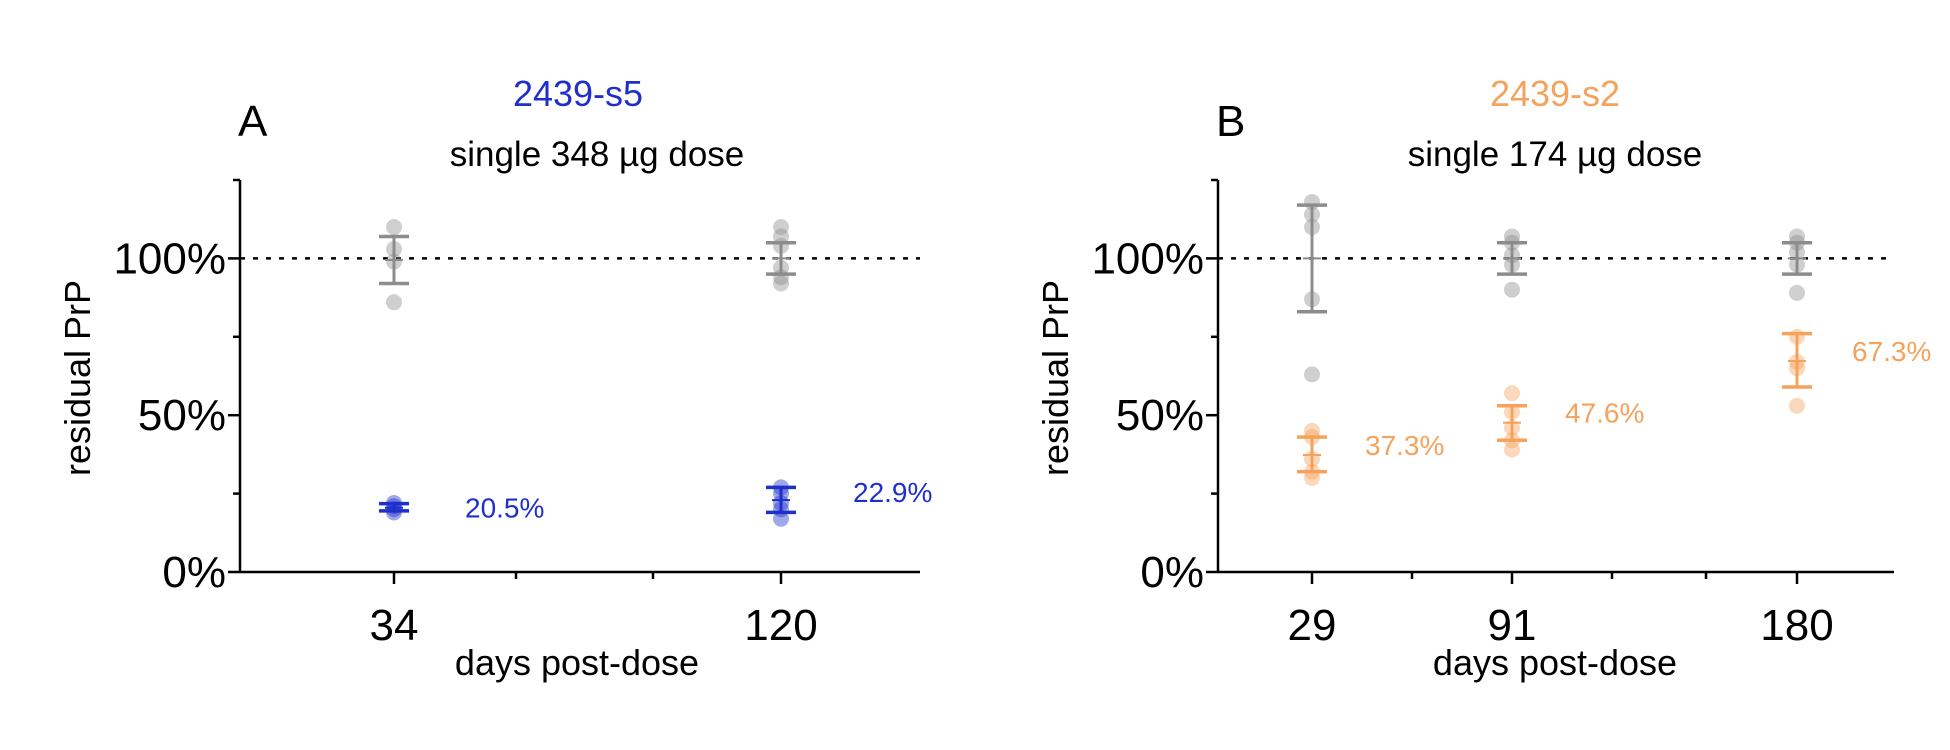  Describe the element at coordinates (1312, 625) in the screenshot. I see `x-tick-label: 29` at that location.